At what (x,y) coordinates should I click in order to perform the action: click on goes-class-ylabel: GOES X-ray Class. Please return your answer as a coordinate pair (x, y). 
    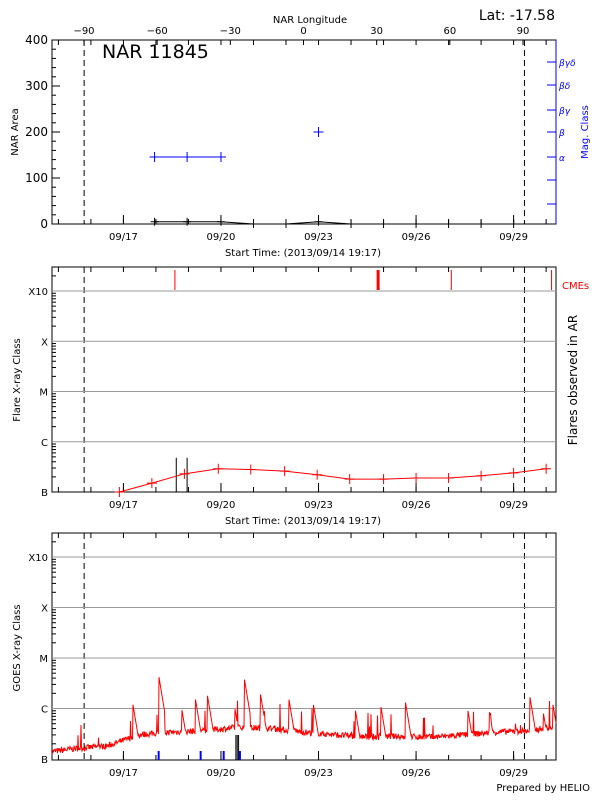
    Looking at the image, I should click on (17, 647).